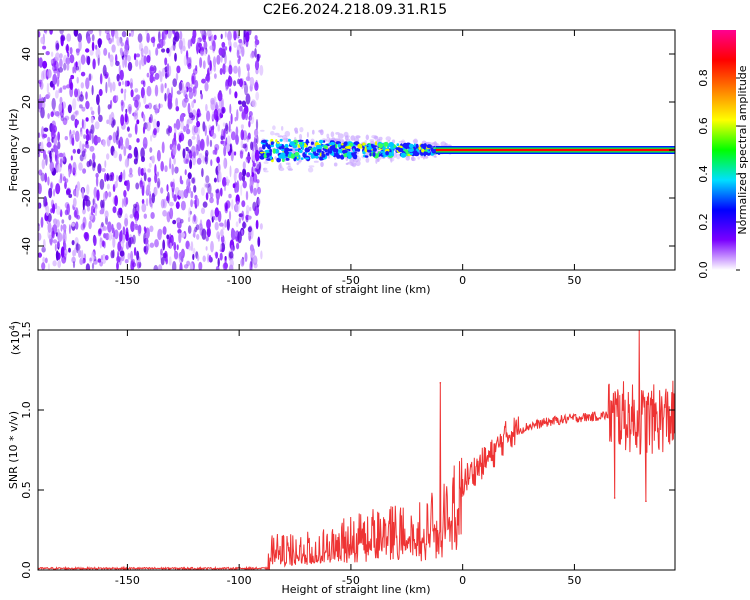 This screenshot has width=750, height=600. I want to click on heatmap-ytick-label: 0, so click(26, 150).